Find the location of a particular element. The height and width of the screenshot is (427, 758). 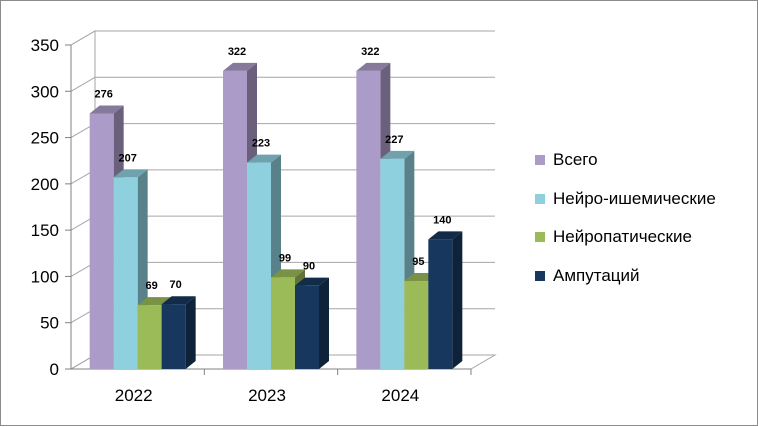

y-tick-label: 100 is located at coordinates (45, 276).